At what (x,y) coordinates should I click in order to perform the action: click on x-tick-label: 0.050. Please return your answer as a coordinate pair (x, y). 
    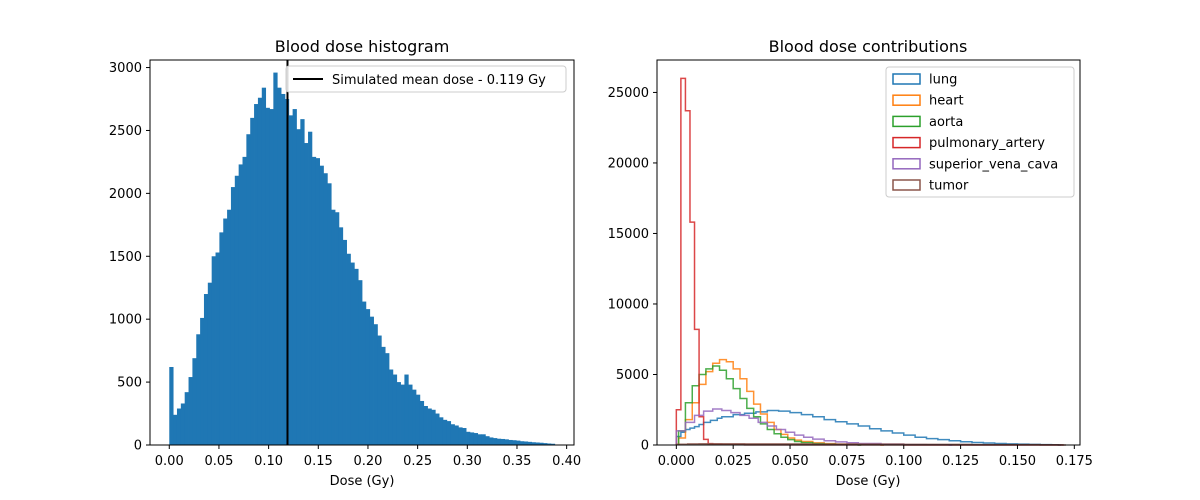
    Looking at the image, I should click on (789, 461).